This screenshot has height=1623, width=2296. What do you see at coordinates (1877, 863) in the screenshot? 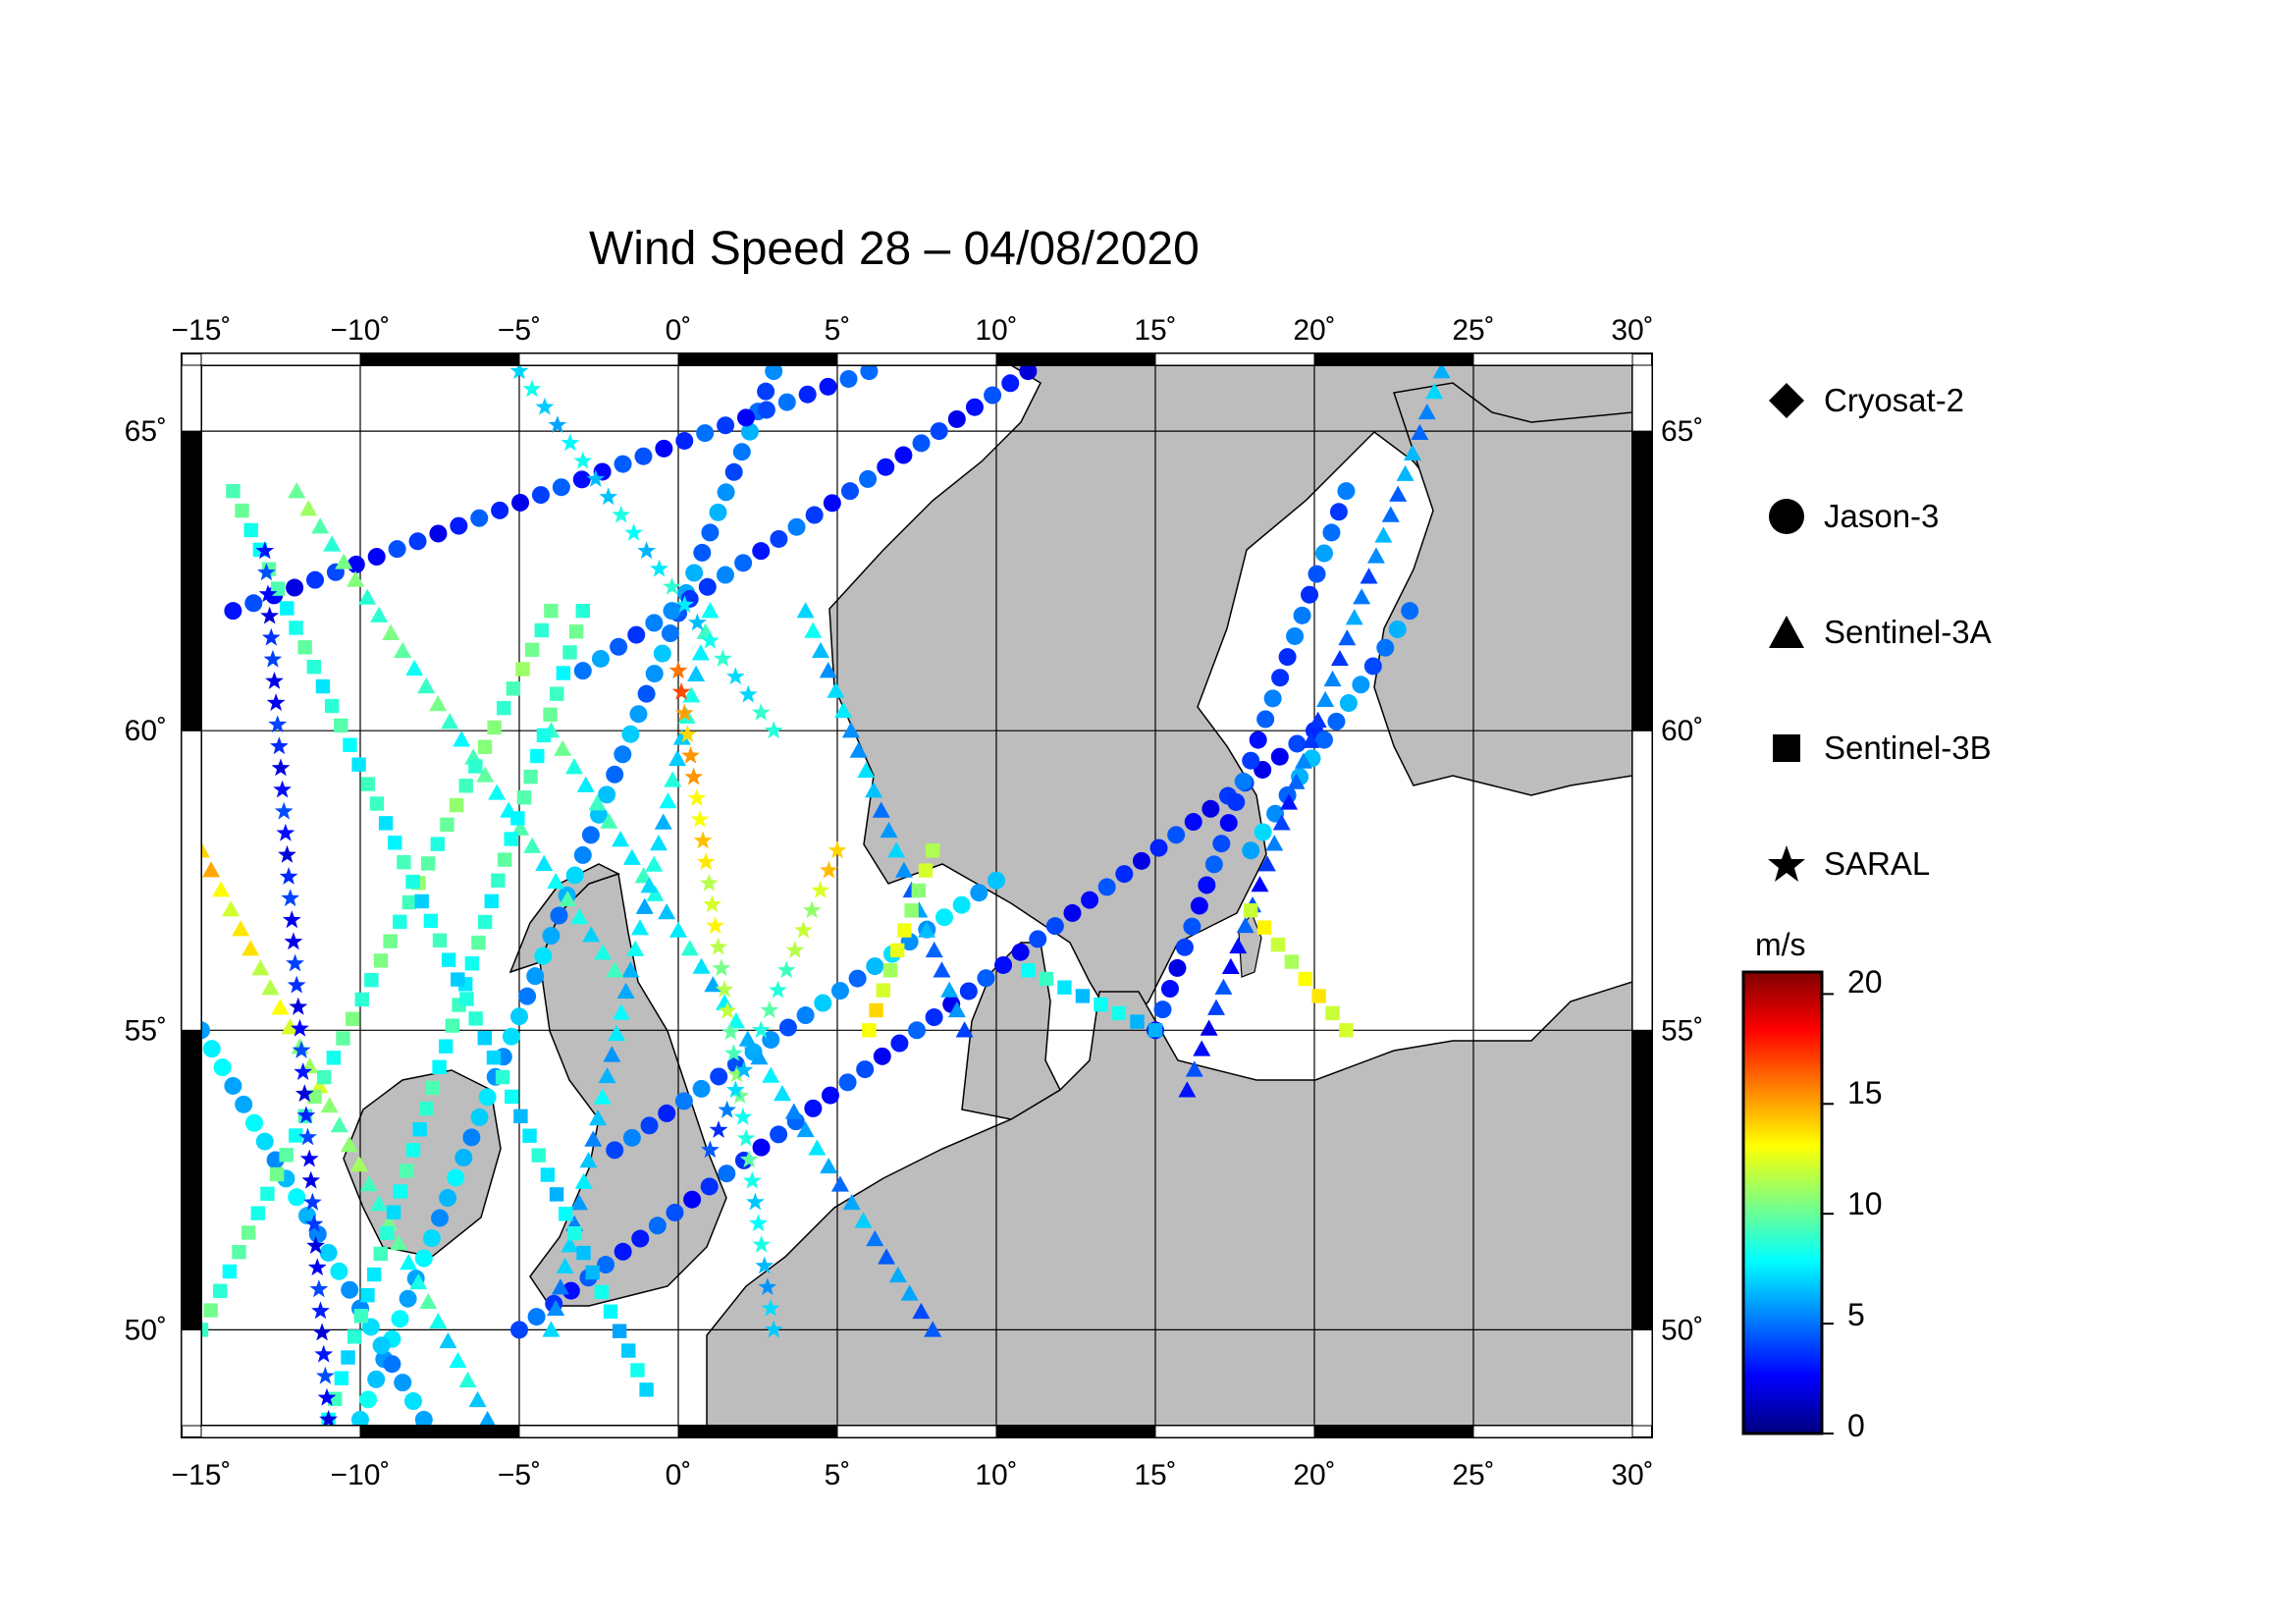
I see `legend-label: SARAL` at bounding box center [1877, 863].